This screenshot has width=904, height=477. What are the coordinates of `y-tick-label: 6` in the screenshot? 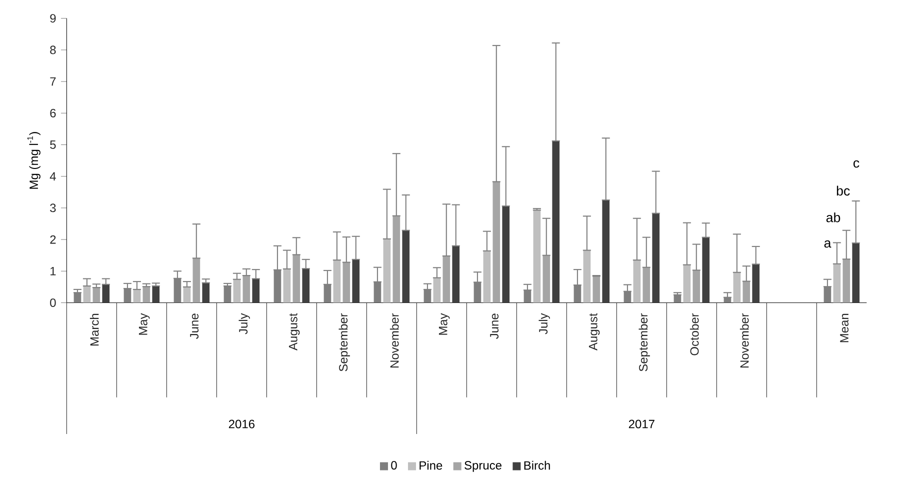 It's located at (53, 113).